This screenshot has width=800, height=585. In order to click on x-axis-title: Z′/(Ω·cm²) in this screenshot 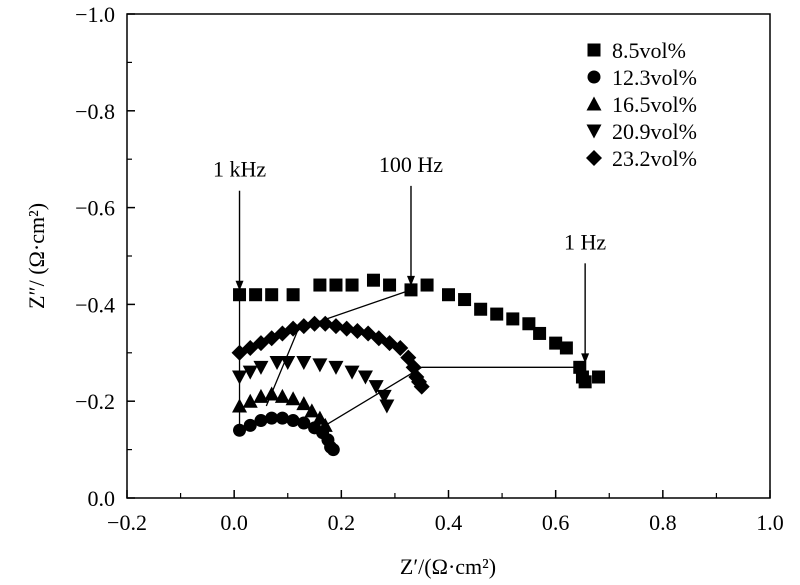, I will do `click(448, 566)`.